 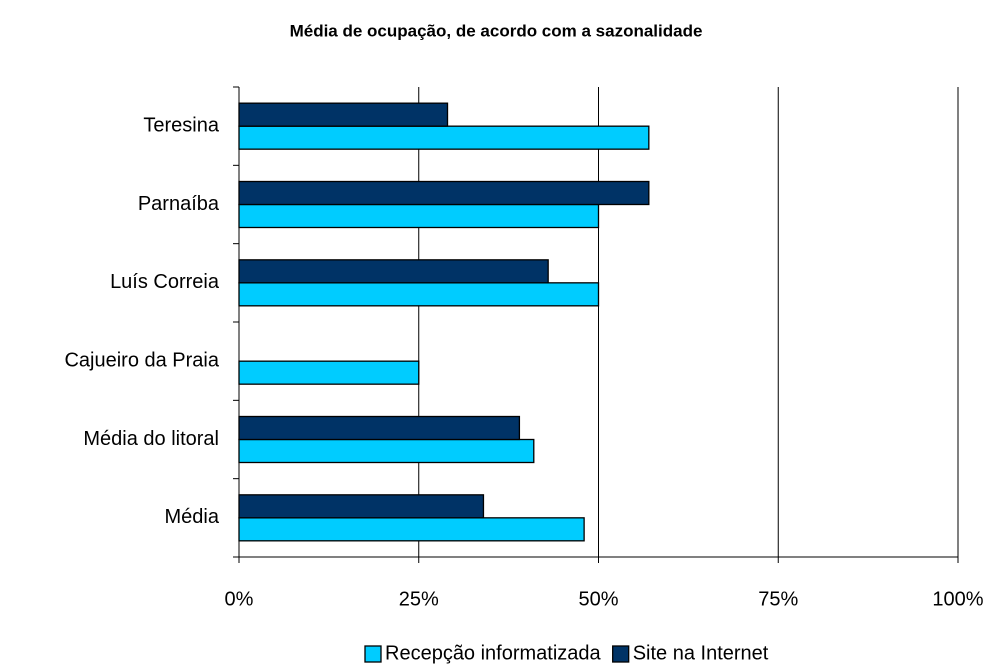 What do you see at coordinates (151, 439) in the screenshot?
I see `y-tick-label: Média do litoral` at bounding box center [151, 439].